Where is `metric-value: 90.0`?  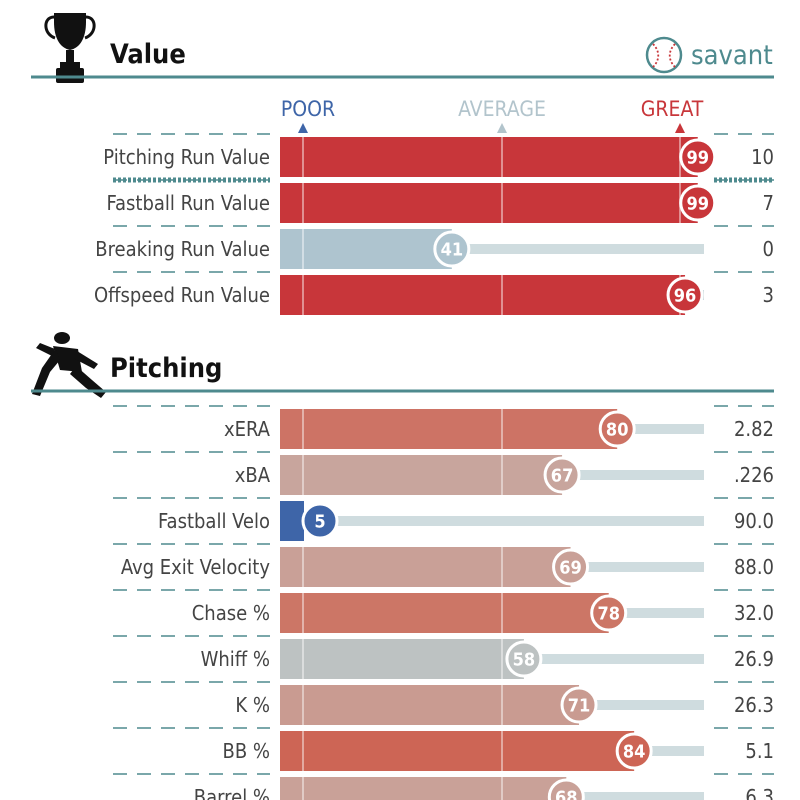
metric-value: 90.0 is located at coordinates (754, 521).